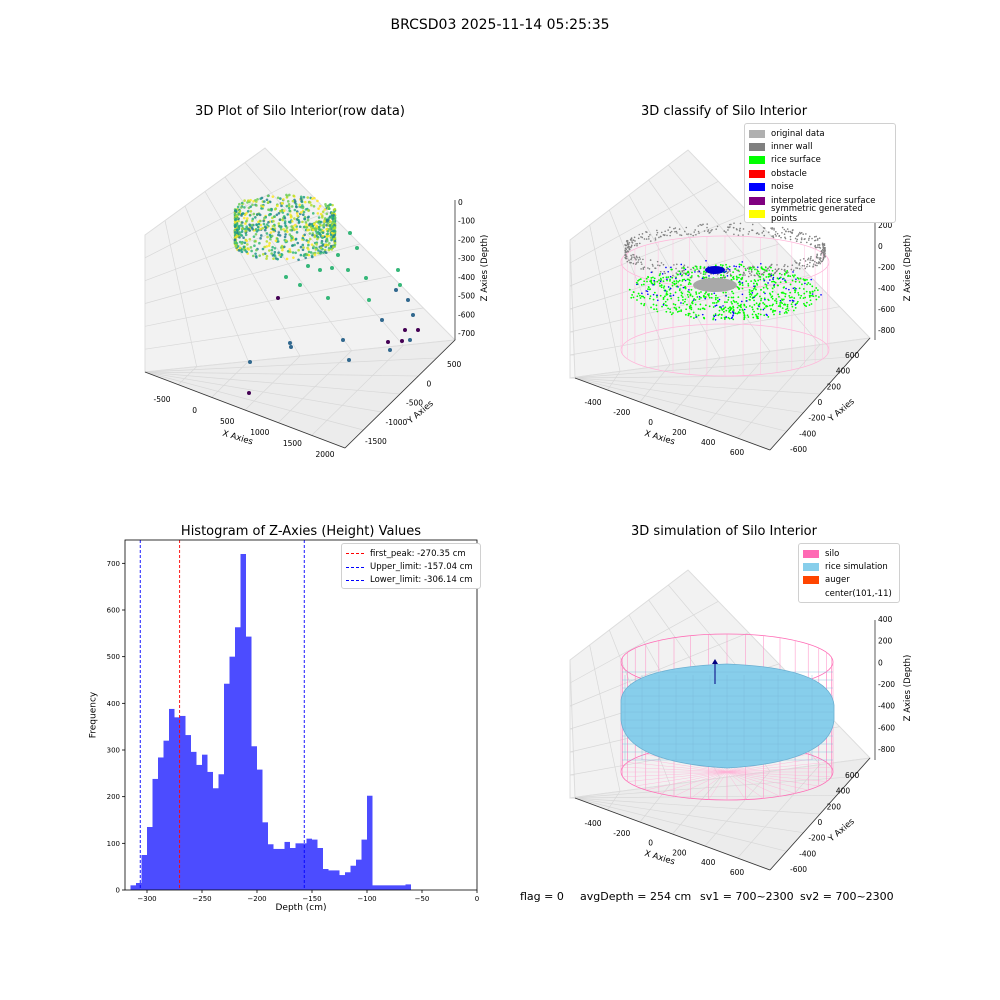  What do you see at coordinates (113, 657) in the screenshot?
I see `y-tick-label: 500` at bounding box center [113, 657].